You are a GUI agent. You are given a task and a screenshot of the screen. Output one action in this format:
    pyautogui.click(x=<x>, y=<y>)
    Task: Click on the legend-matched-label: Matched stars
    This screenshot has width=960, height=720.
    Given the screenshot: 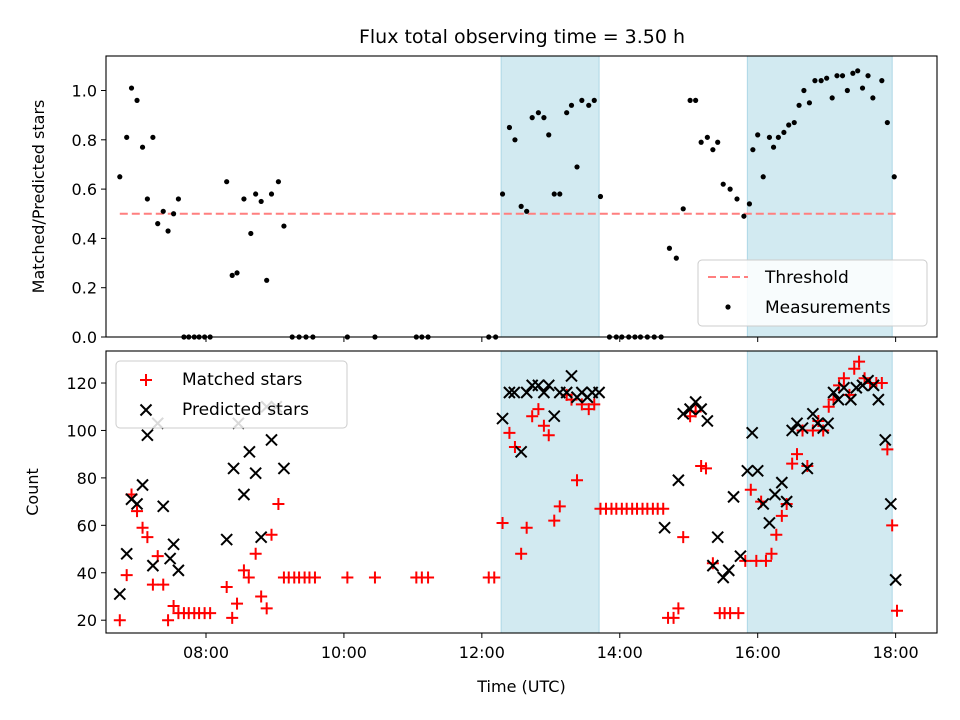 What is the action you would take?
    pyautogui.click(x=242, y=380)
    